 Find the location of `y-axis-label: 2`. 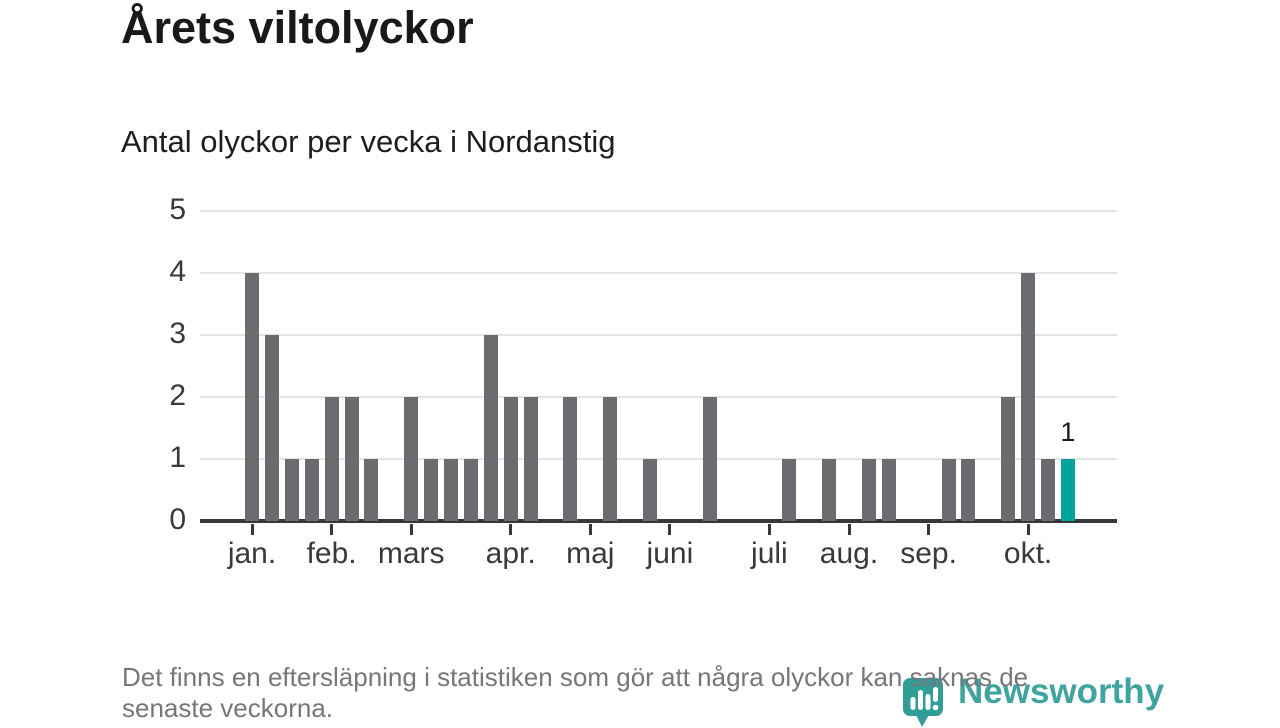

y-axis-label: 2 is located at coordinates (177, 395).